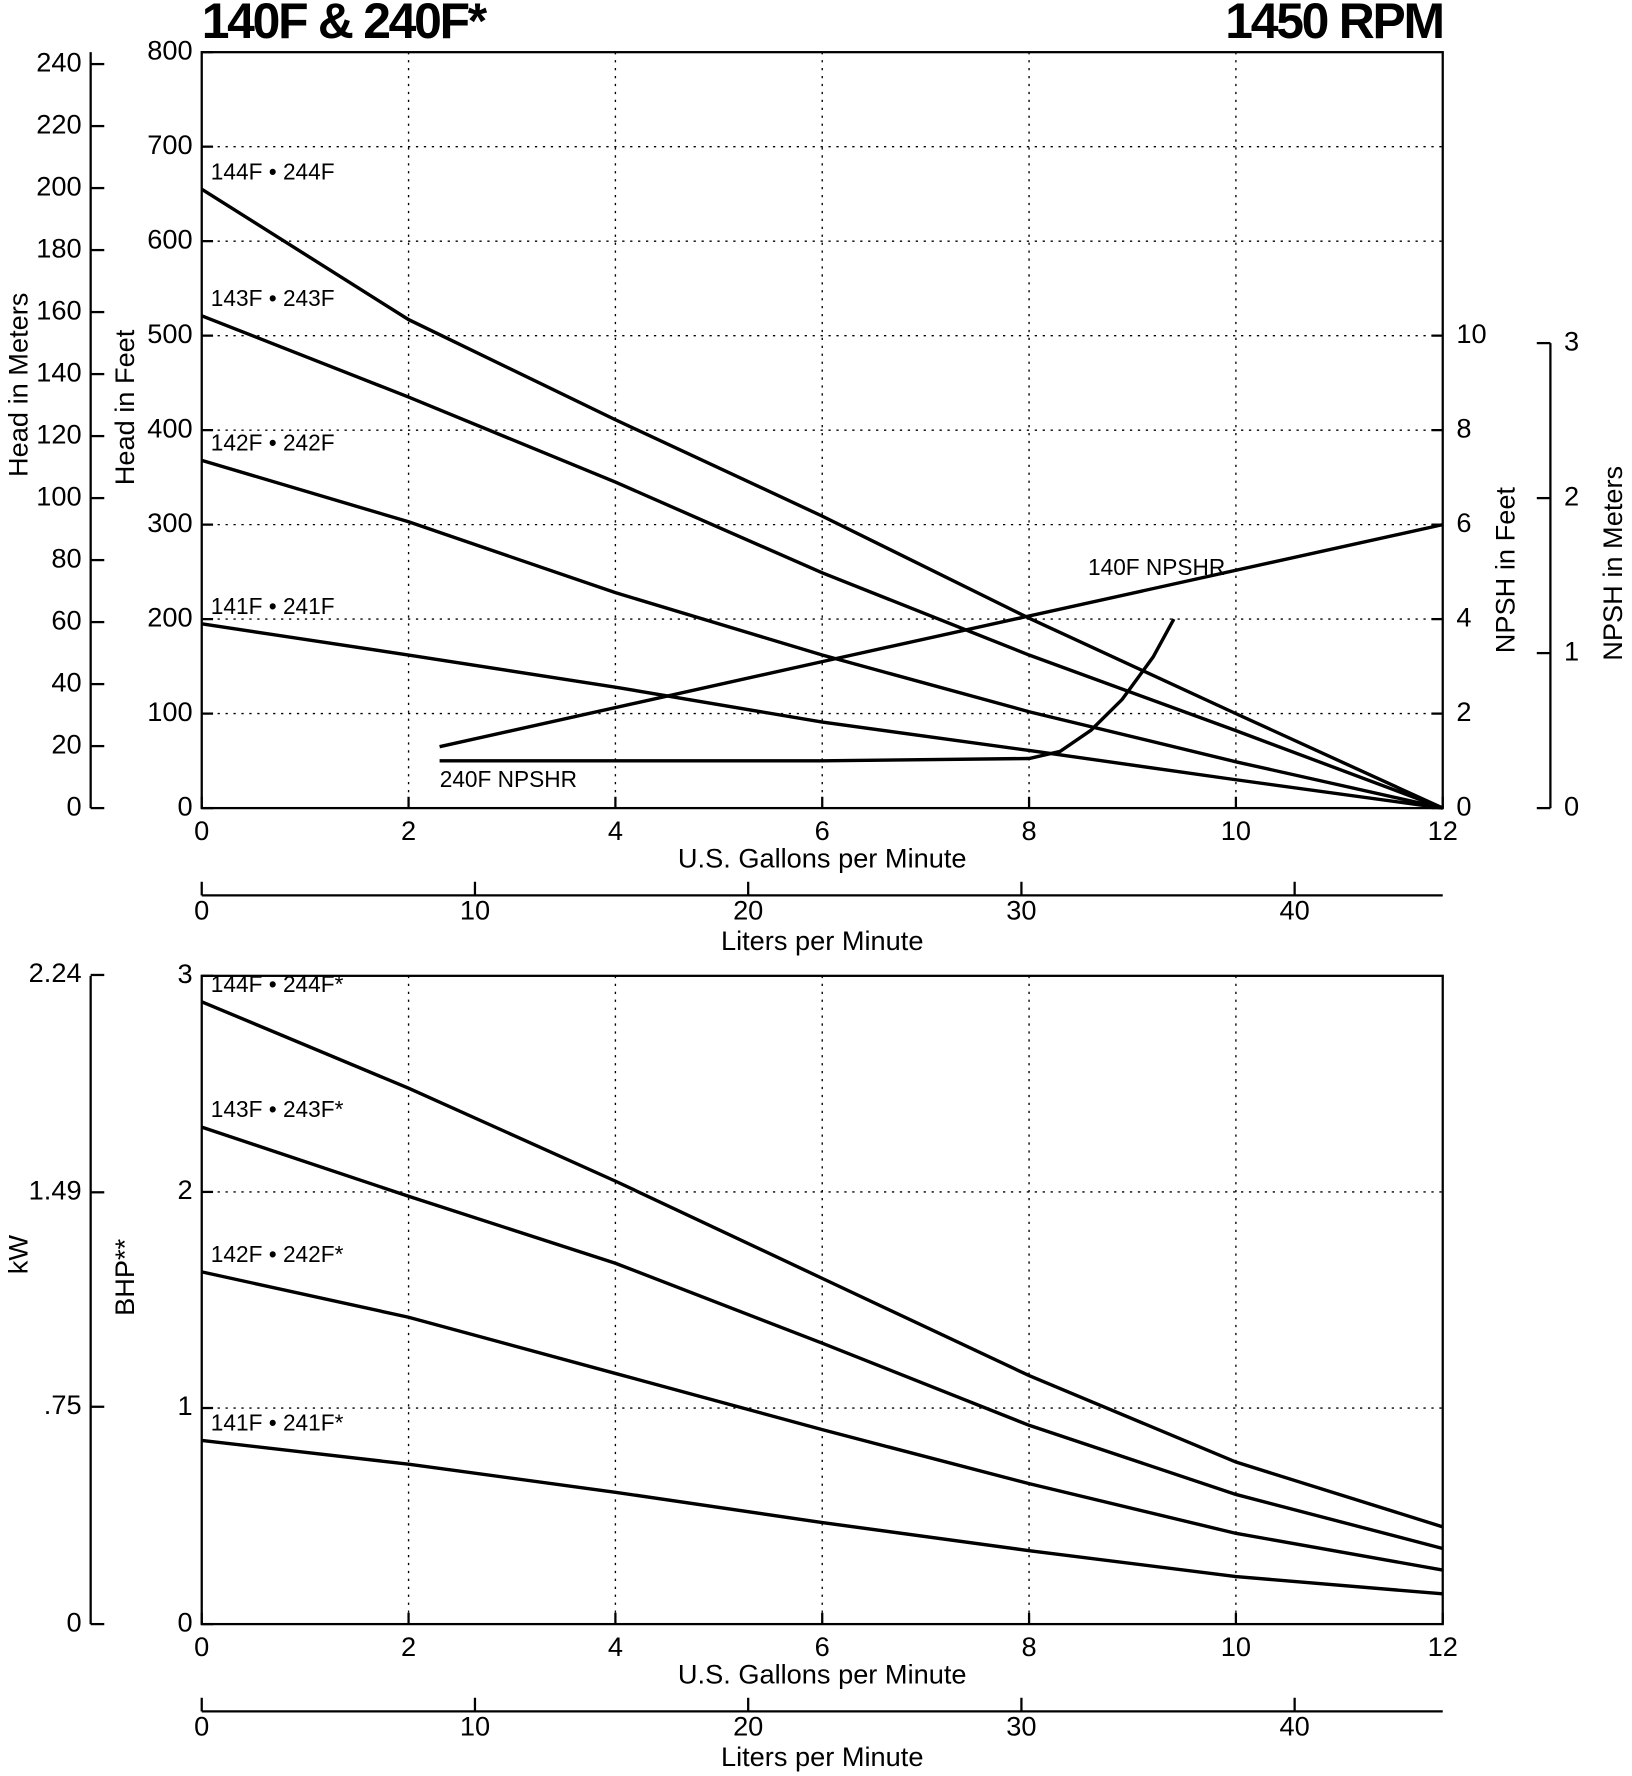 The image size is (1632, 1776). Describe the element at coordinates (277, 984) in the screenshot. I see `series-label: 144F • 244F*` at that location.